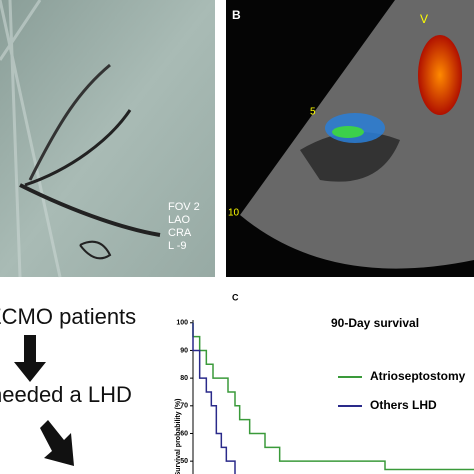  I want to click on y-tick-label: 70, so click(184, 406).